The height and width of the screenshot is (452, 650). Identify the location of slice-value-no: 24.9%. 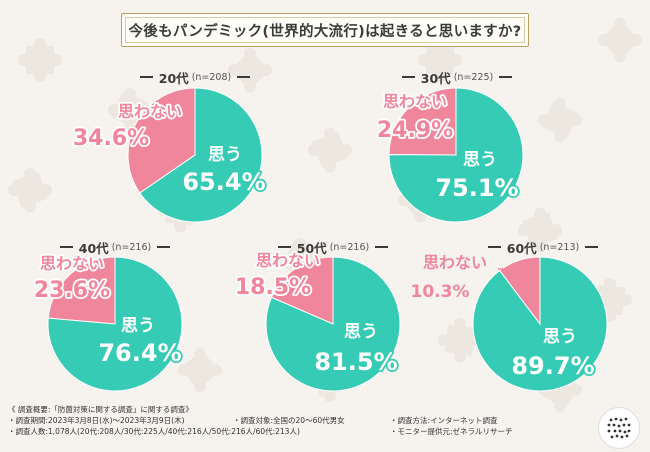
(415, 130).